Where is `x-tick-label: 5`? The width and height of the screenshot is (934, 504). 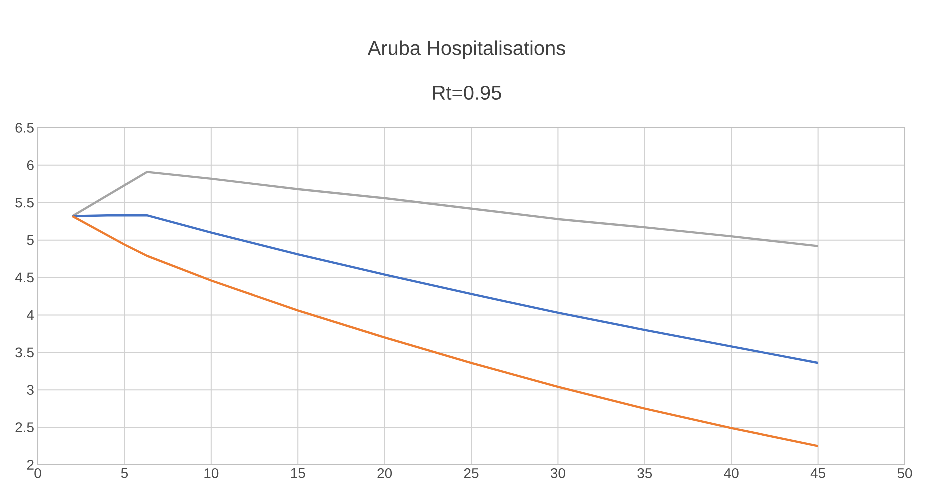
x-tick-label: 5 is located at coordinates (124, 473).